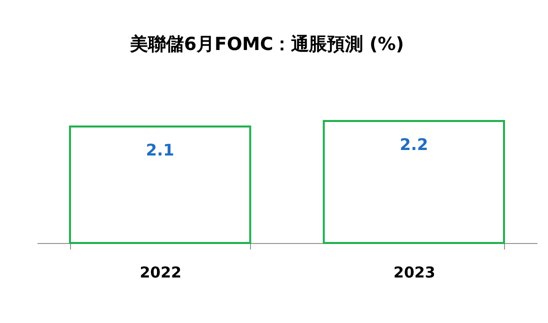 The height and width of the screenshot is (323, 548). Describe the element at coordinates (414, 144) in the screenshot. I see `data-label: 2.2` at that location.